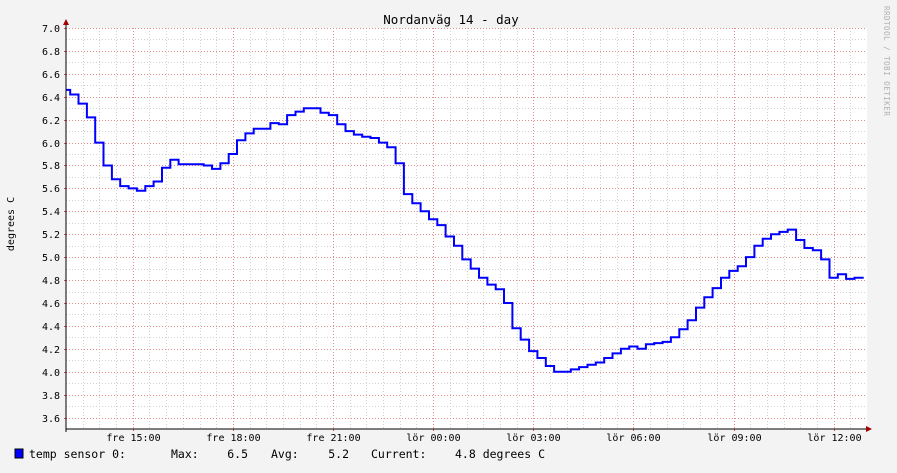  What do you see at coordinates (51, 29) in the screenshot?
I see `y-tick-label: 7.0` at bounding box center [51, 29].